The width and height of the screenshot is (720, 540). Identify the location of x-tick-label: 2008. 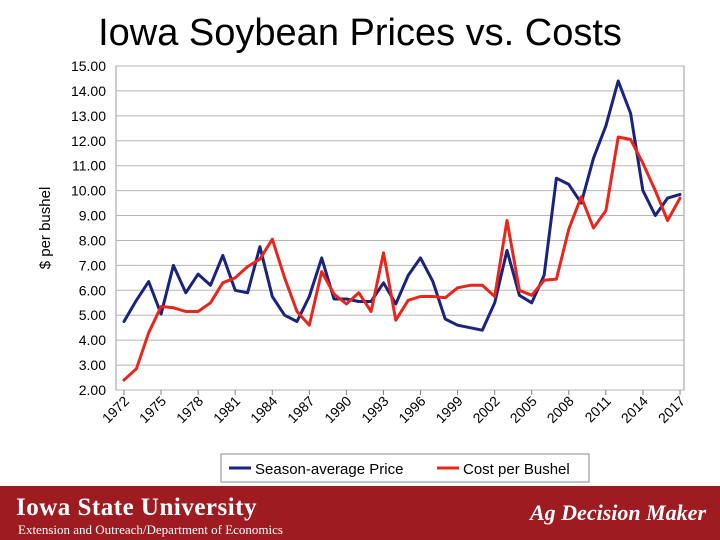
(560, 409).